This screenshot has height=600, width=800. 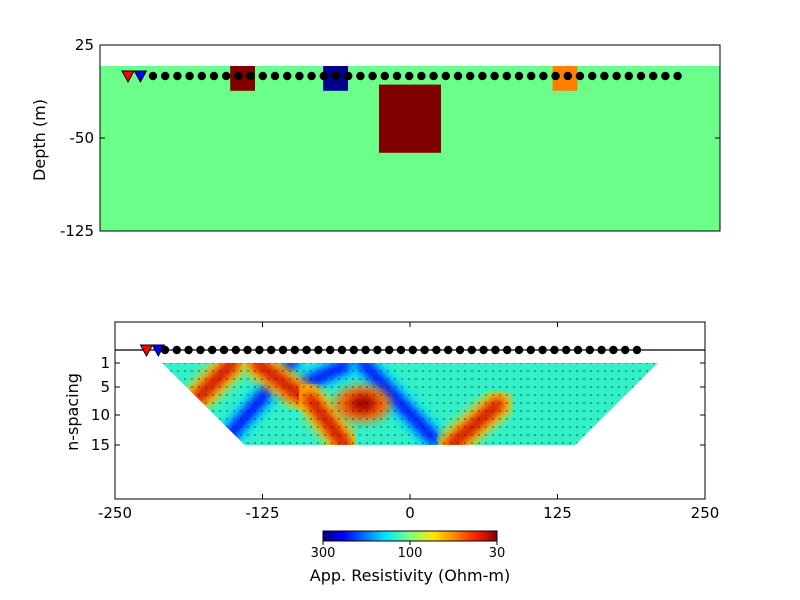 What do you see at coordinates (82, 138) in the screenshot?
I see `model-y-tick-label: -50` at bounding box center [82, 138].